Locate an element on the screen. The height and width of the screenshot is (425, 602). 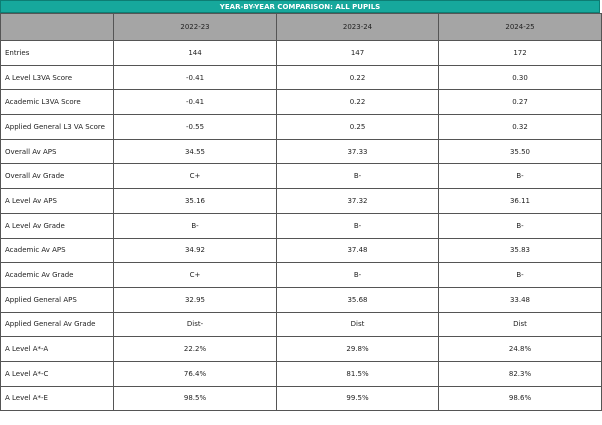
table-row: Academic L3VA Score -0.41 0.22 0.27 is located at coordinates (301, 102).